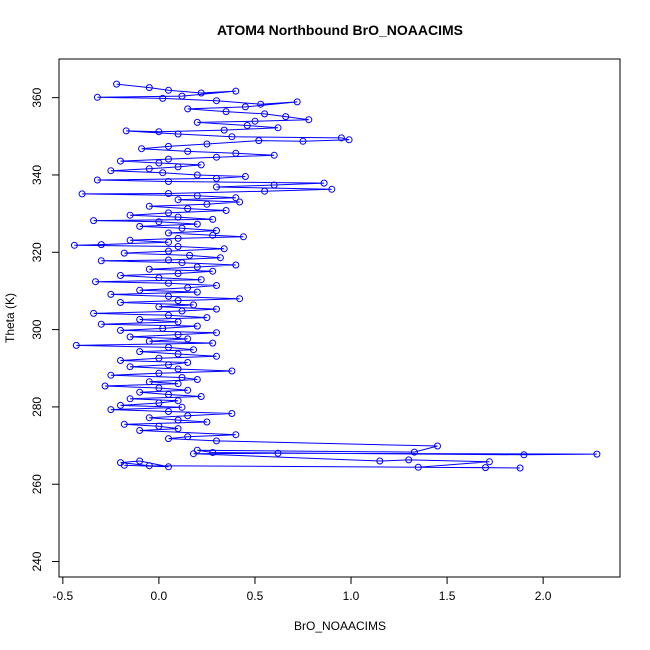 This screenshot has height=650, width=650. Describe the element at coordinates (37, 252) in the screenshot. I see `y-tick-label: 320` at that location.